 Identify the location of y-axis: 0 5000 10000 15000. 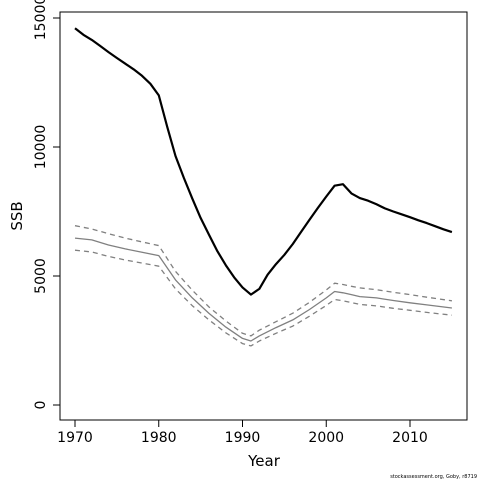
(46, 204).